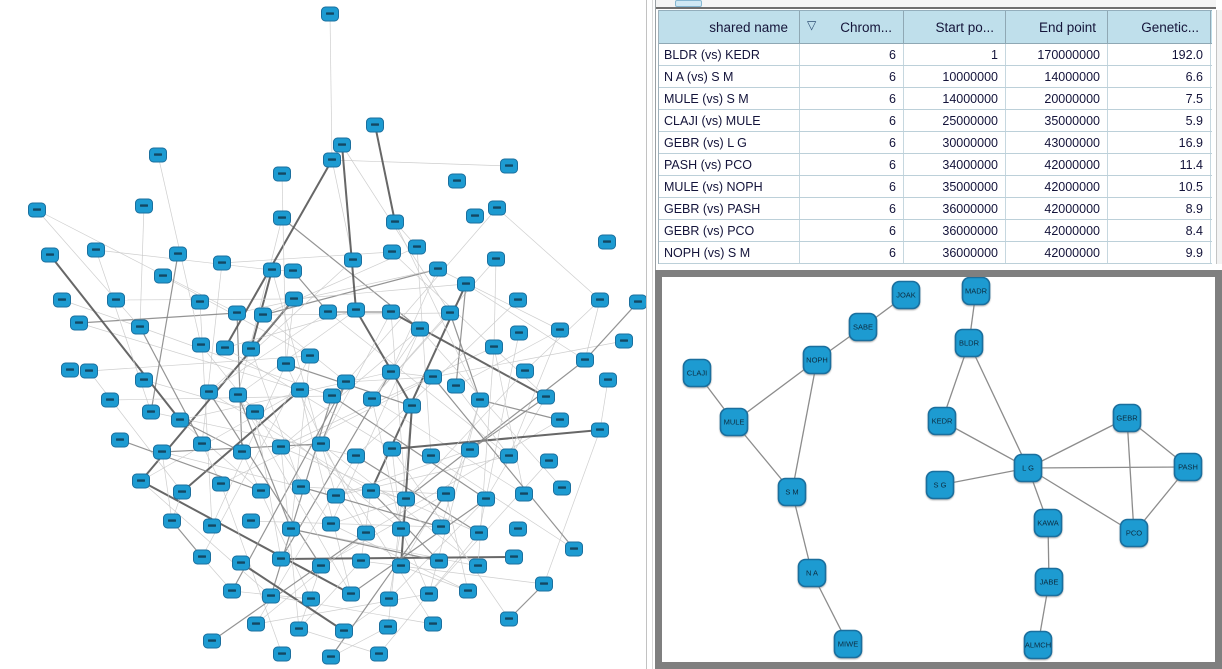 This screenshot has height=669, width=1222. Describe the element at coordinates (1159, 252) in the screenshot. I see `table-cell-genetic: 9.9` at that location.